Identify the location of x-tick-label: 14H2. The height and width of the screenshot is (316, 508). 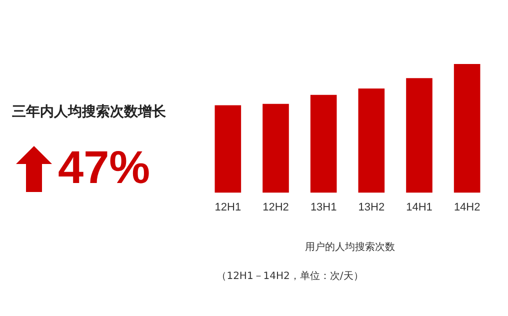
(467, 207).